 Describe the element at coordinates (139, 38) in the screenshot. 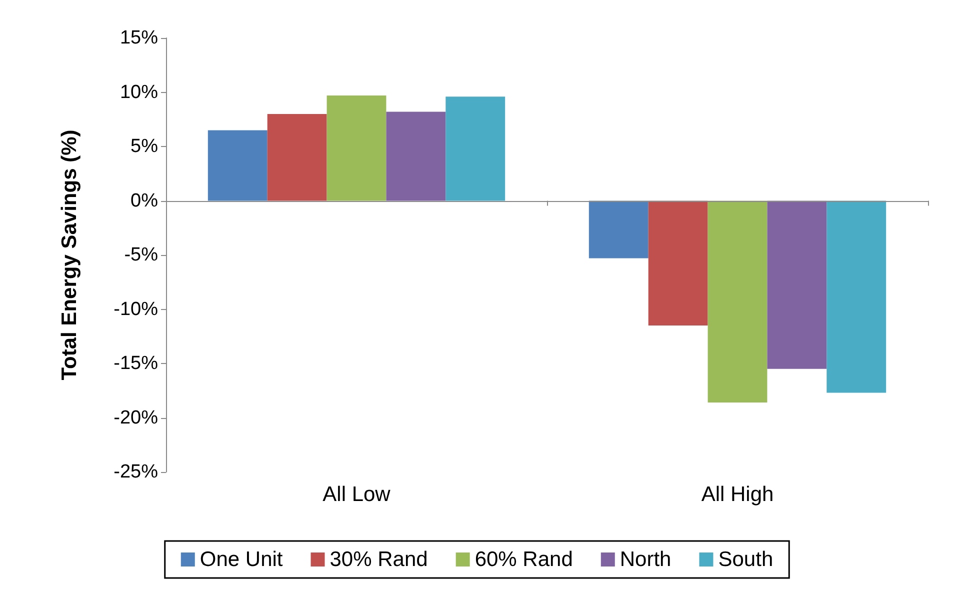

I see `y-tick-label: 15%` at that location.